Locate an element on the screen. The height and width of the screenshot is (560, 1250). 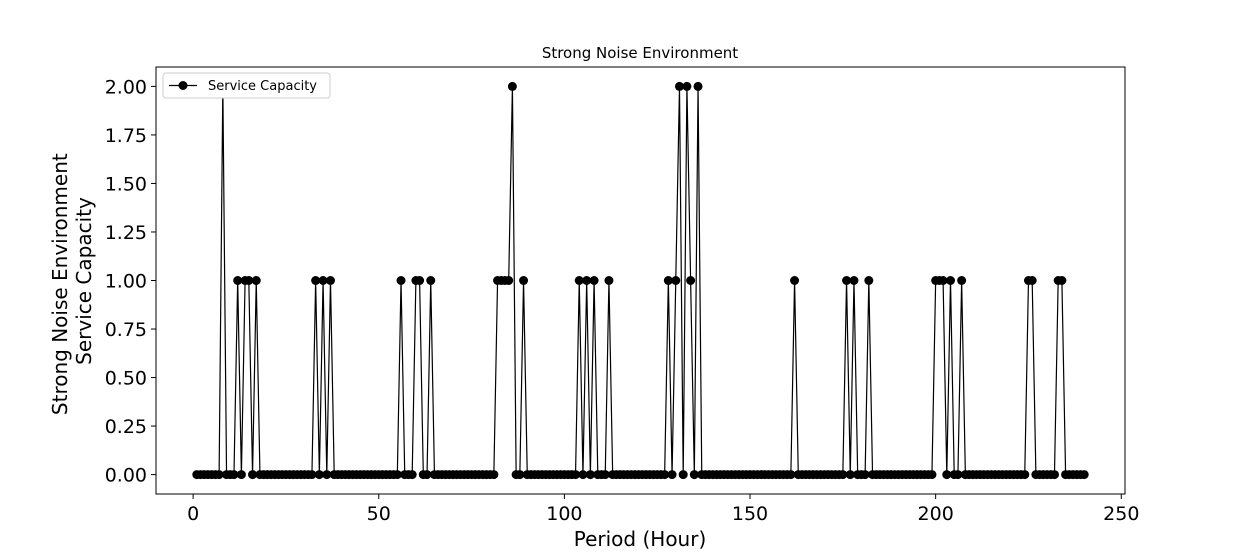
y-axis-label-line-1: Strong Noise Environment is located at coordinates (60, 284).